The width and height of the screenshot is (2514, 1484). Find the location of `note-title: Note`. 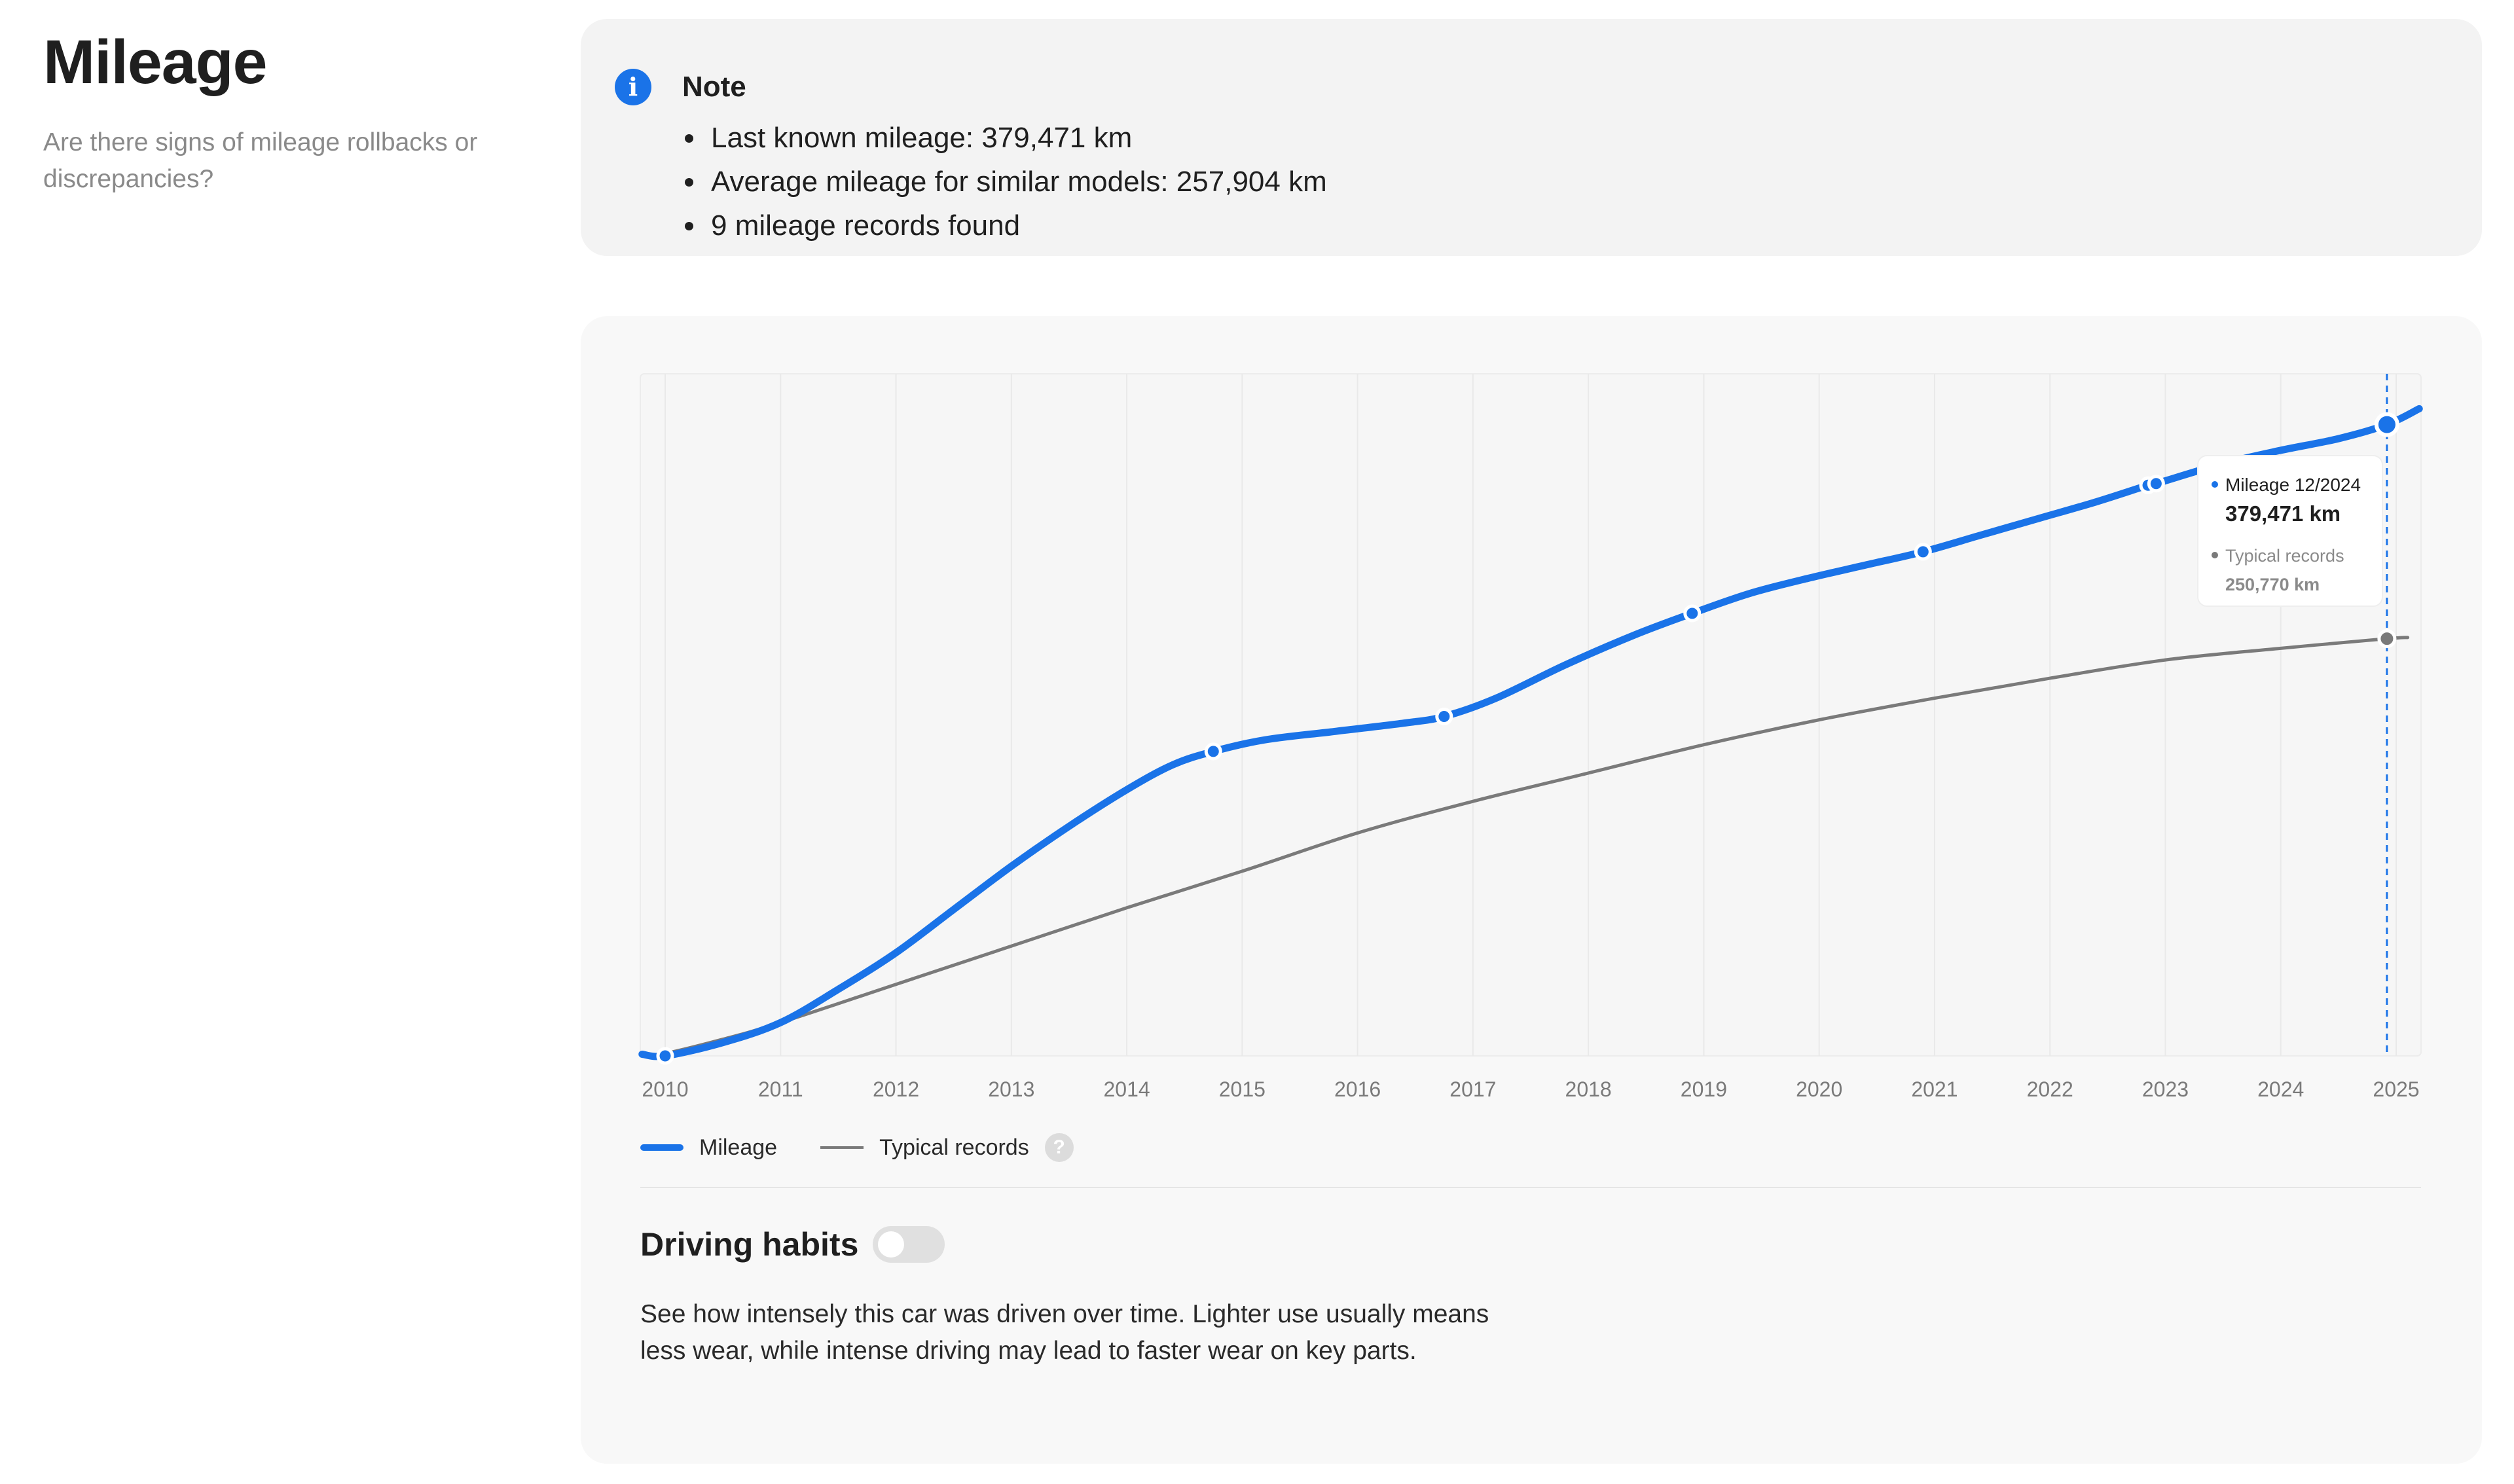

note-title: Note is located at coordinates (714, 87).